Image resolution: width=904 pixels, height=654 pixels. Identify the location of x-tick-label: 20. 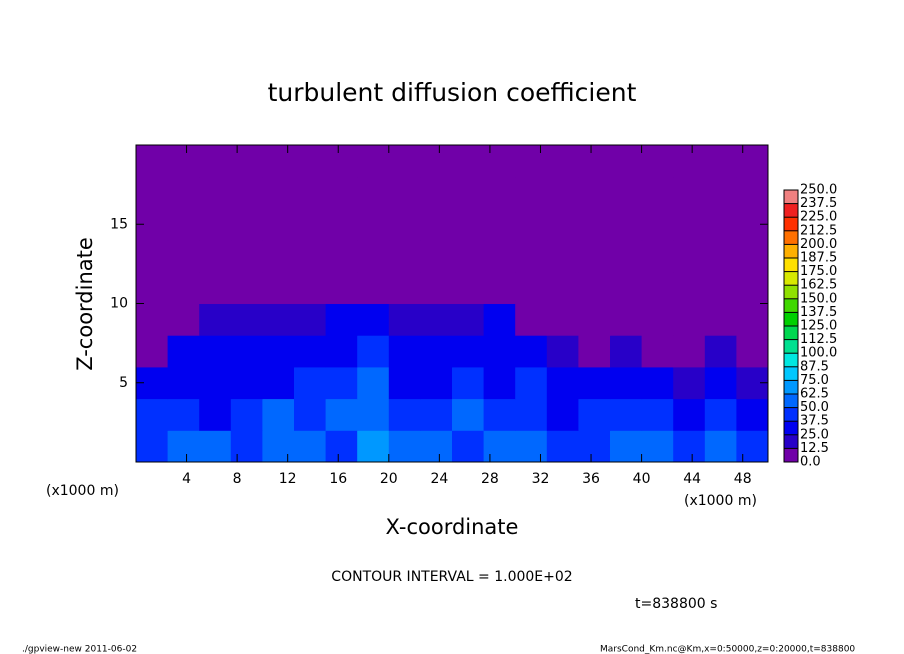
(389, 479).